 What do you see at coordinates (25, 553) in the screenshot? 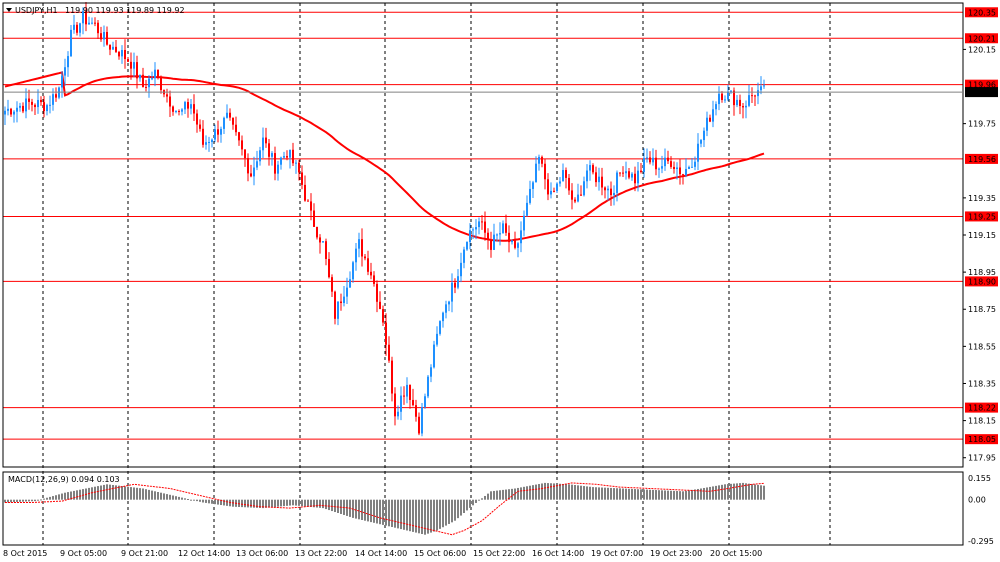
I see `x-tick-label: 8 Oct 2015` at bounding box center [25, 553].